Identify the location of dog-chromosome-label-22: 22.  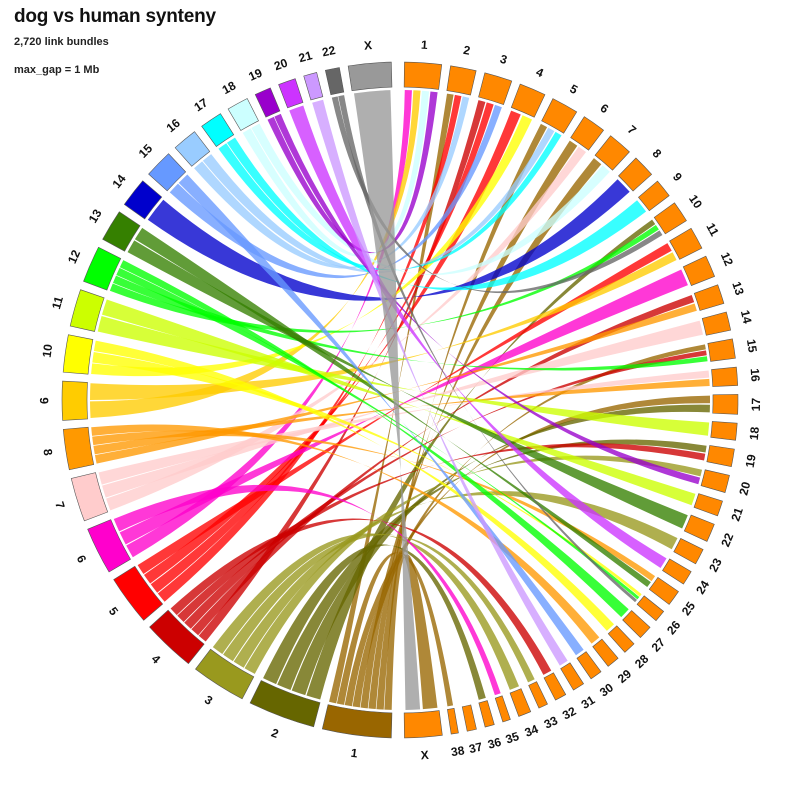
(727, 540).